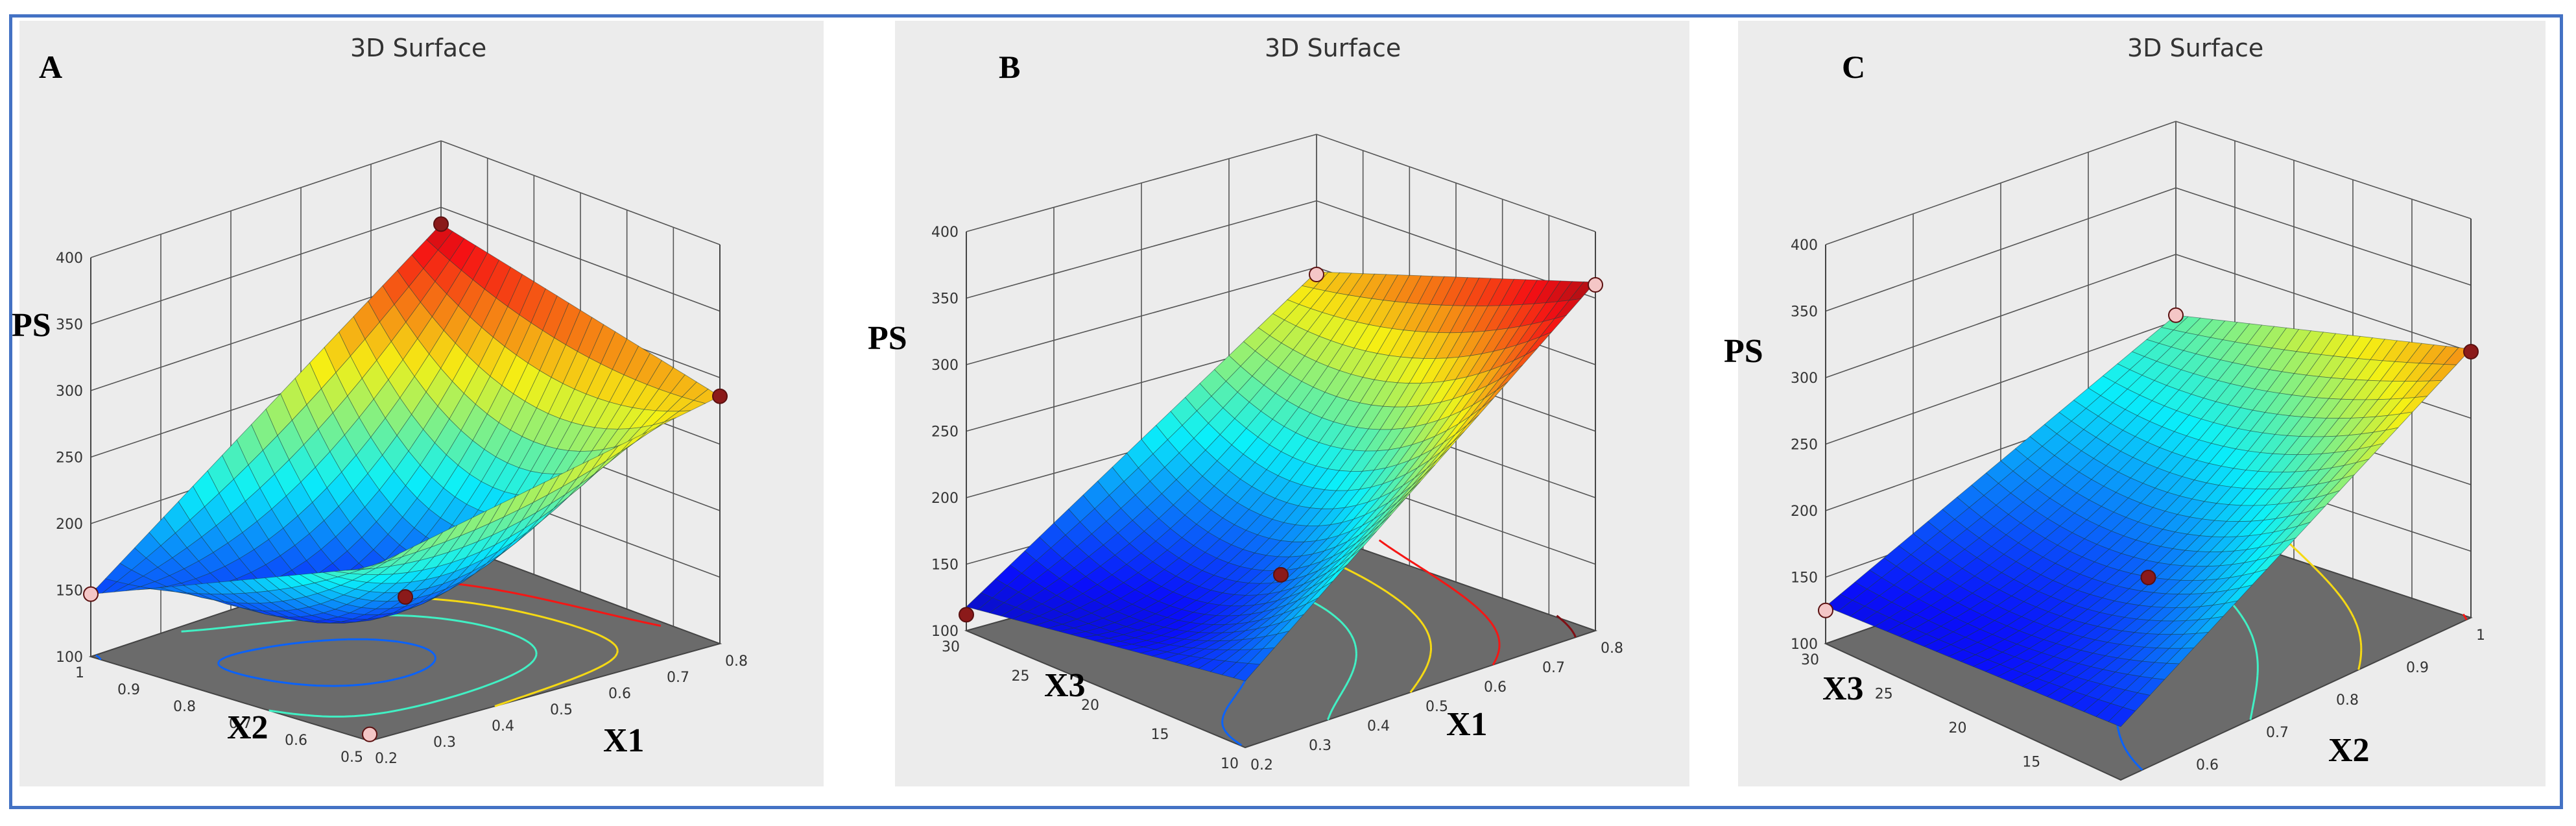  I want to click on y-axis-label-c: X3, so click(1843, 688).